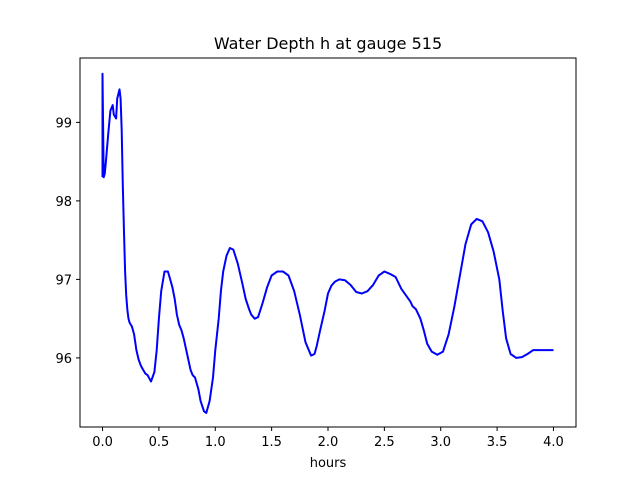 The image size is (640, 480). What do you see at coordinates (159, 442) in the screenshot?
I see `x-tick-label: 0.5` at bounding box center [159, 442].